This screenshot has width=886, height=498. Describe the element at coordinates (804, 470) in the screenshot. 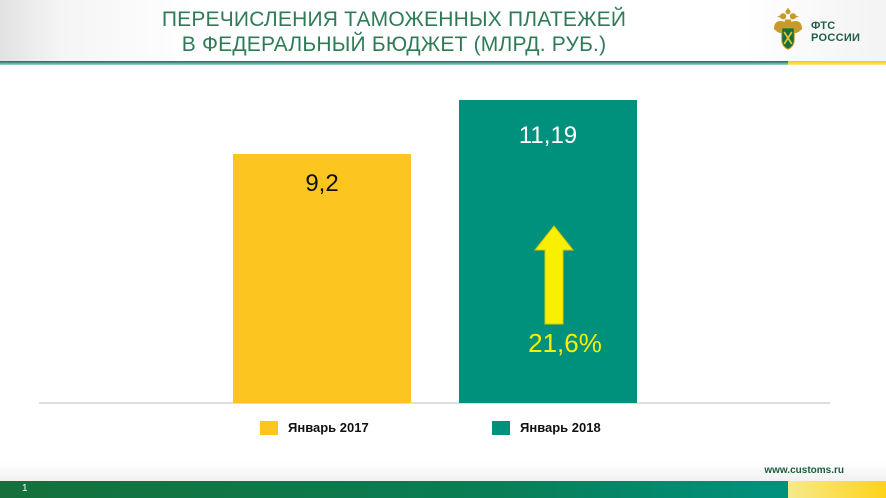

I see `site-url: www.customs.ru` at that location.